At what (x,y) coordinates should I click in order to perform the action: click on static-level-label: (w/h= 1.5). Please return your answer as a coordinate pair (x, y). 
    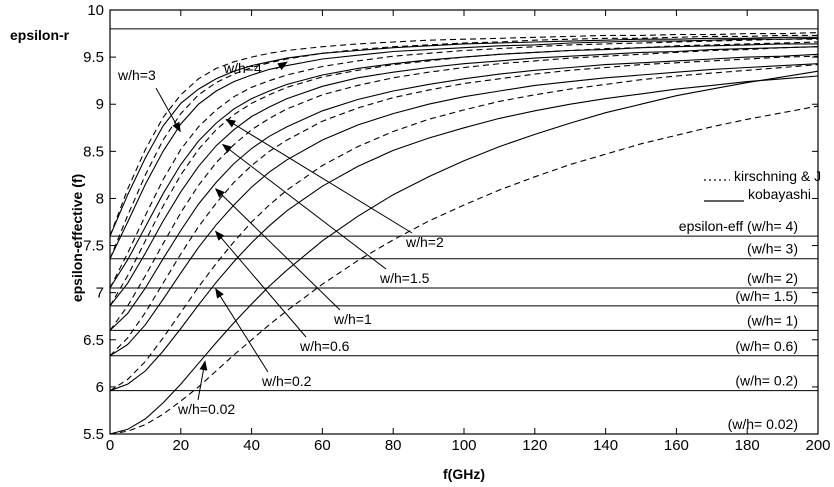
    Looking at the image, I should click on (766, 296).